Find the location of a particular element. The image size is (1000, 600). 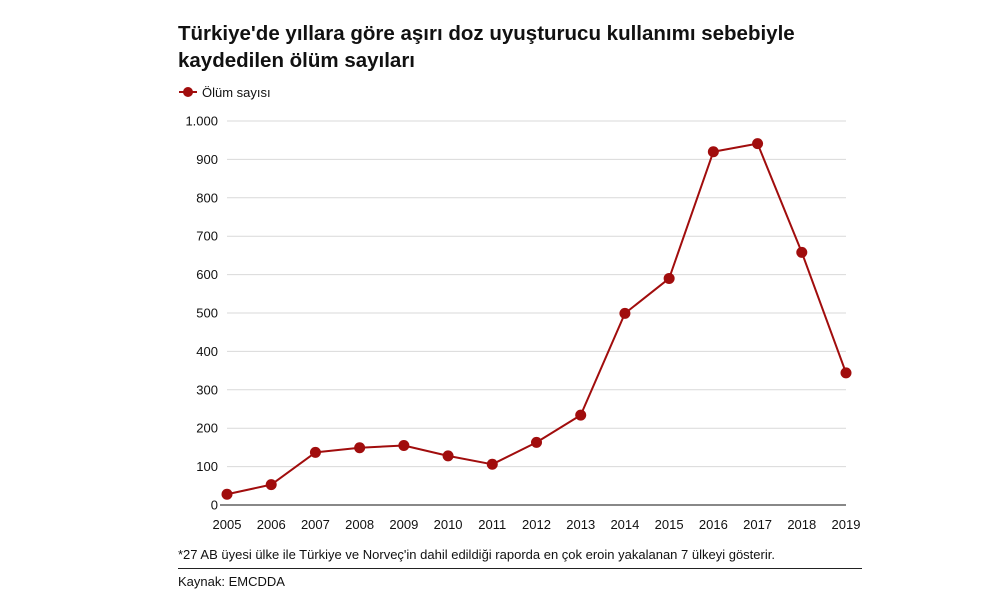

y-tick-label: 1.000 is located at coordinates (201, 121).